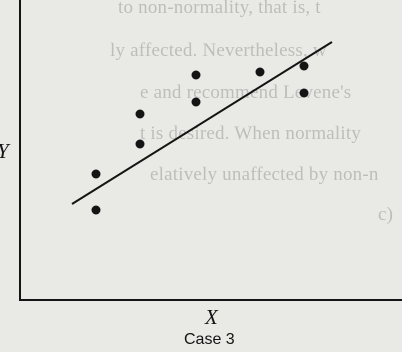 The width and height of the screenshot is (402, 352). Describe the element at coordinates (211, 317) in the screenshot. I see `x-axis-label: X` at that location.